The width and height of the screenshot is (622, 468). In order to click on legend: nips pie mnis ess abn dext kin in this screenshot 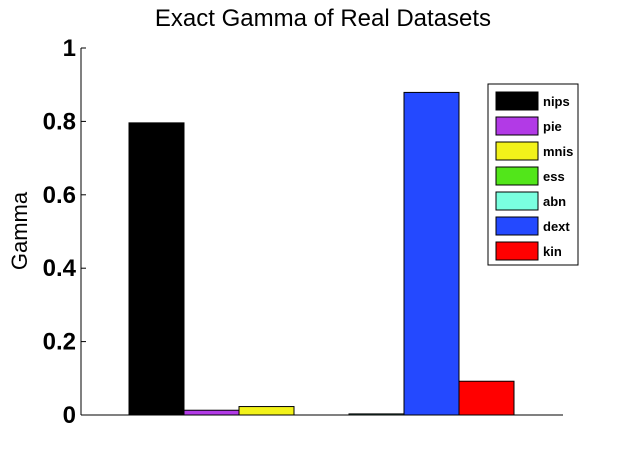, I will do `click(533, 174)`.